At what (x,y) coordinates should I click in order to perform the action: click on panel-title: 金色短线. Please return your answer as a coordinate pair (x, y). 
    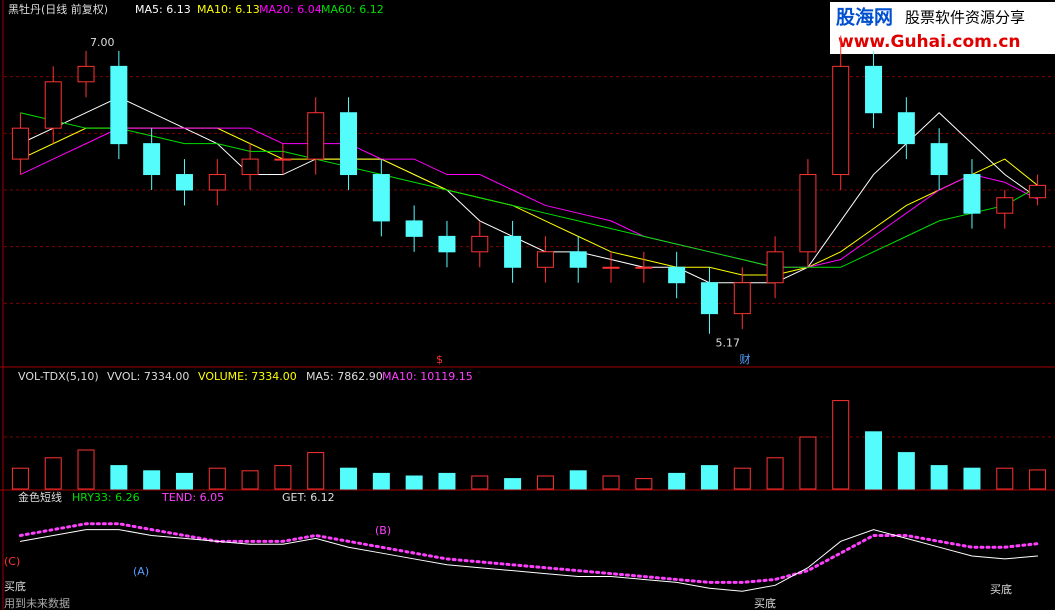
    Looking at the image, I should click on (40, 497).